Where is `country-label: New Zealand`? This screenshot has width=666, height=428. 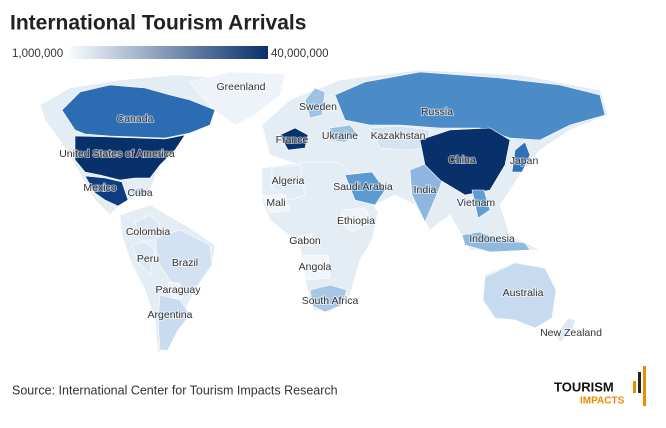
country-label: New Zealand is located at coordinates (571, 333).